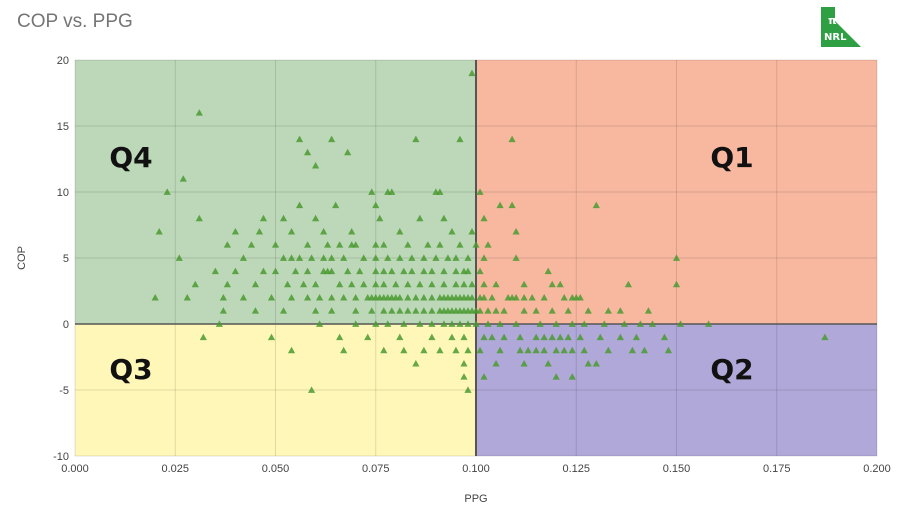  What do you see at coordinates (63, 127) in the screenshot?
I see `y-tick-label: 15` at bounding box center [63, 127].